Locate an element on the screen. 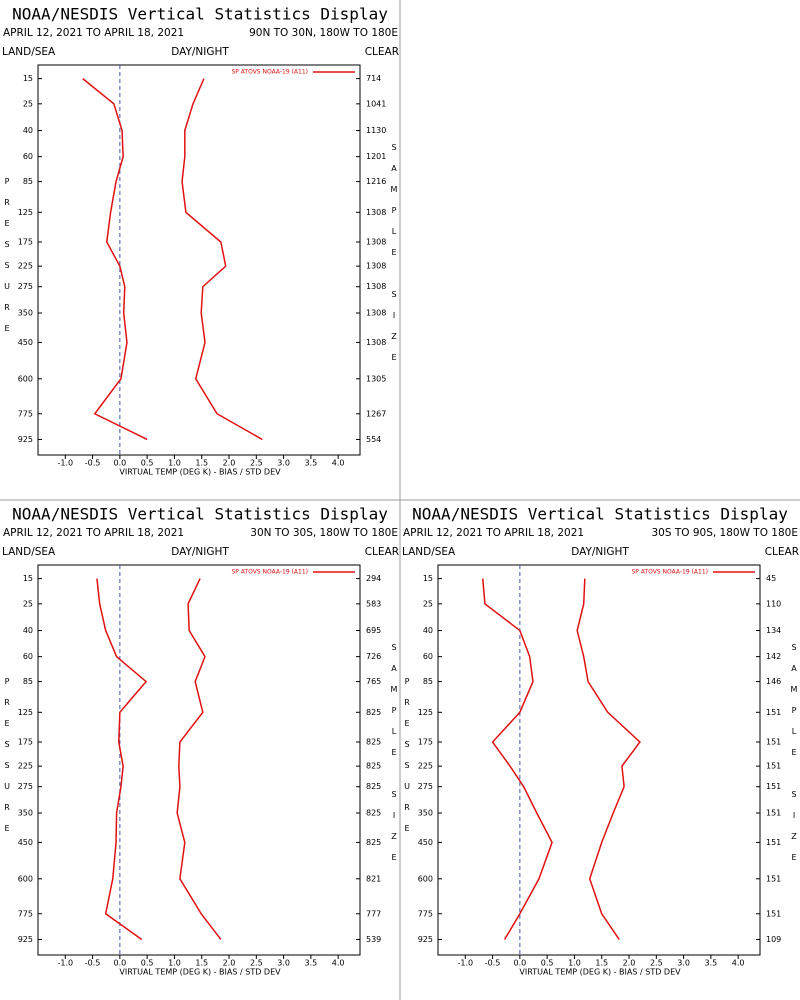  sample-size: 1201 is located at coordinates (376, 156).